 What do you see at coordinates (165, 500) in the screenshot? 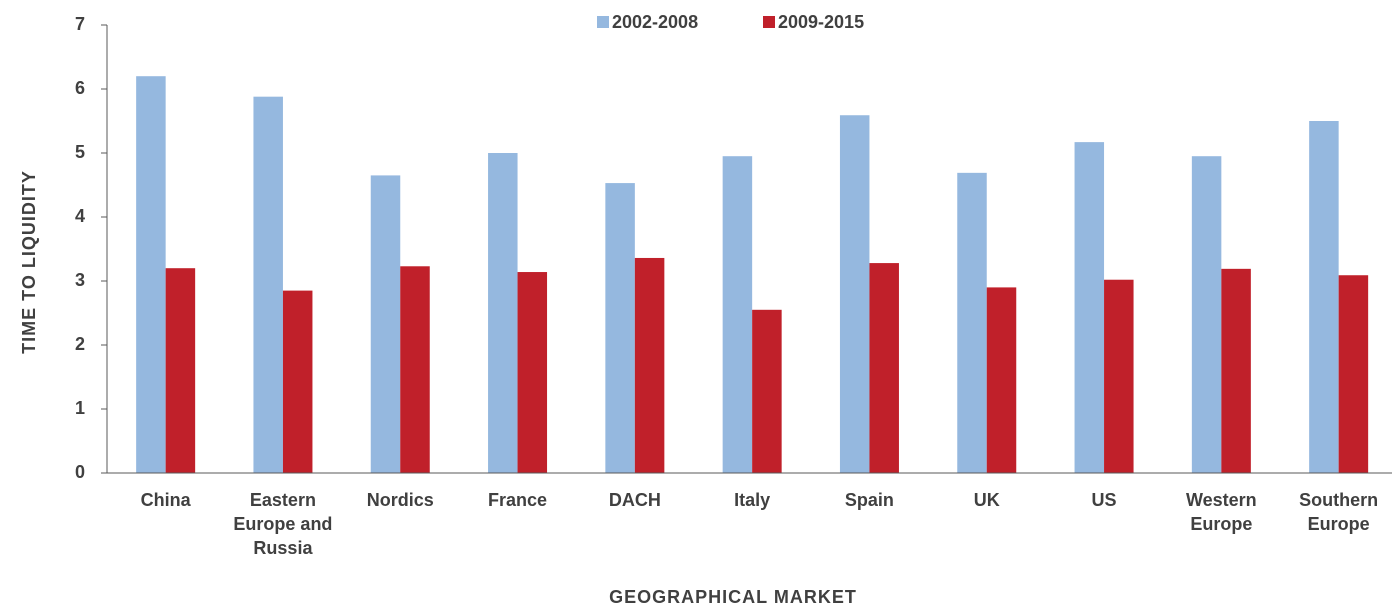
I see `x-tick-label: China` at bounding box center [165, 500].